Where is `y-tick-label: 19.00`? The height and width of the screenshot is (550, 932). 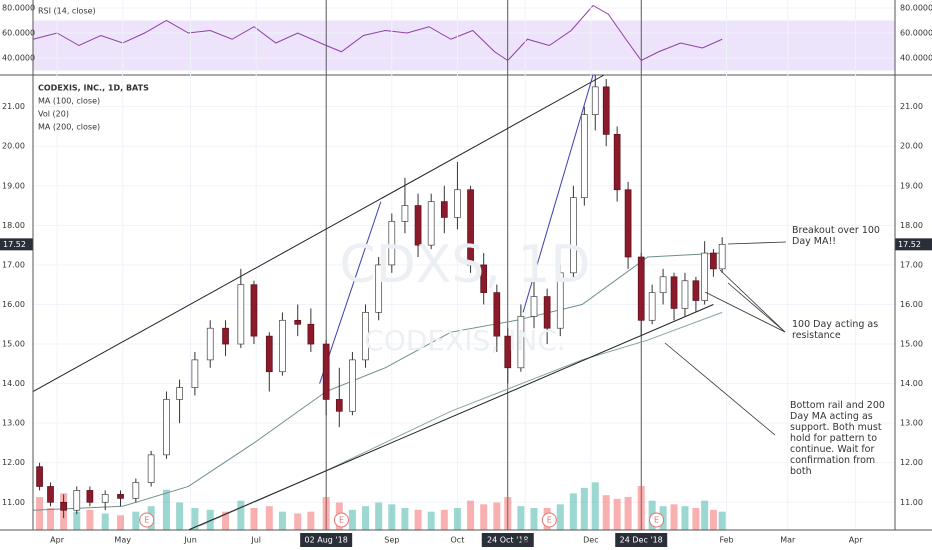
y-tick-label: 19.00 is located at coordinates (911, 185).